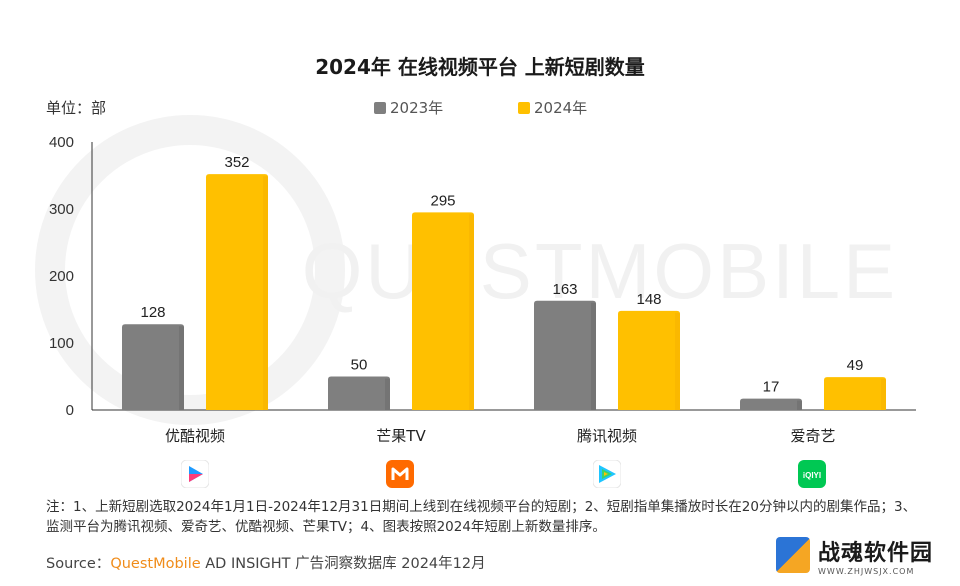 The image size is (960, 586). I want to click on chart-title: 2024年 在线视频平台 上新短剧数量, so click(480, 67).